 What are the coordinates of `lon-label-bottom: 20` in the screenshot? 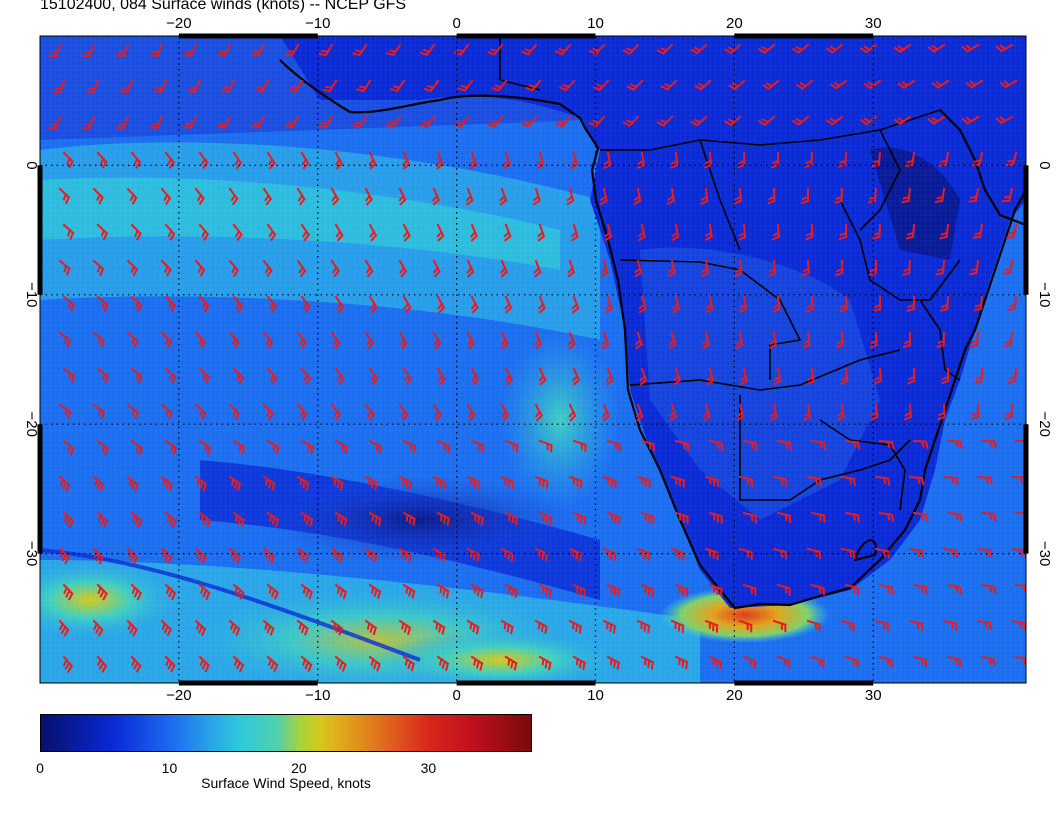 It's located at (734, 693).